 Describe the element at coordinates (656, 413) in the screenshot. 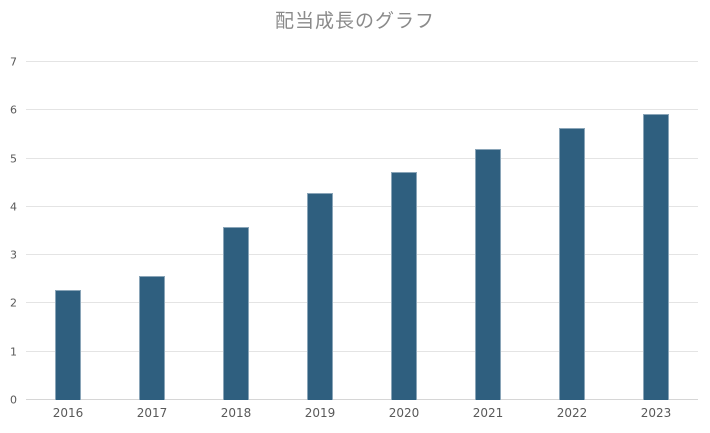

I see `x-tick-label-2023: 2023` at that location.